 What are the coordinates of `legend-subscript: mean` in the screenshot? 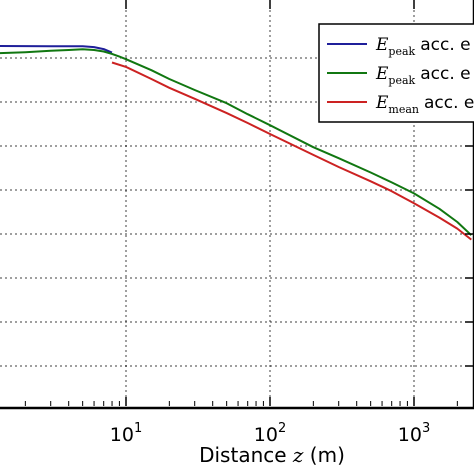 It's located at (403, 109).